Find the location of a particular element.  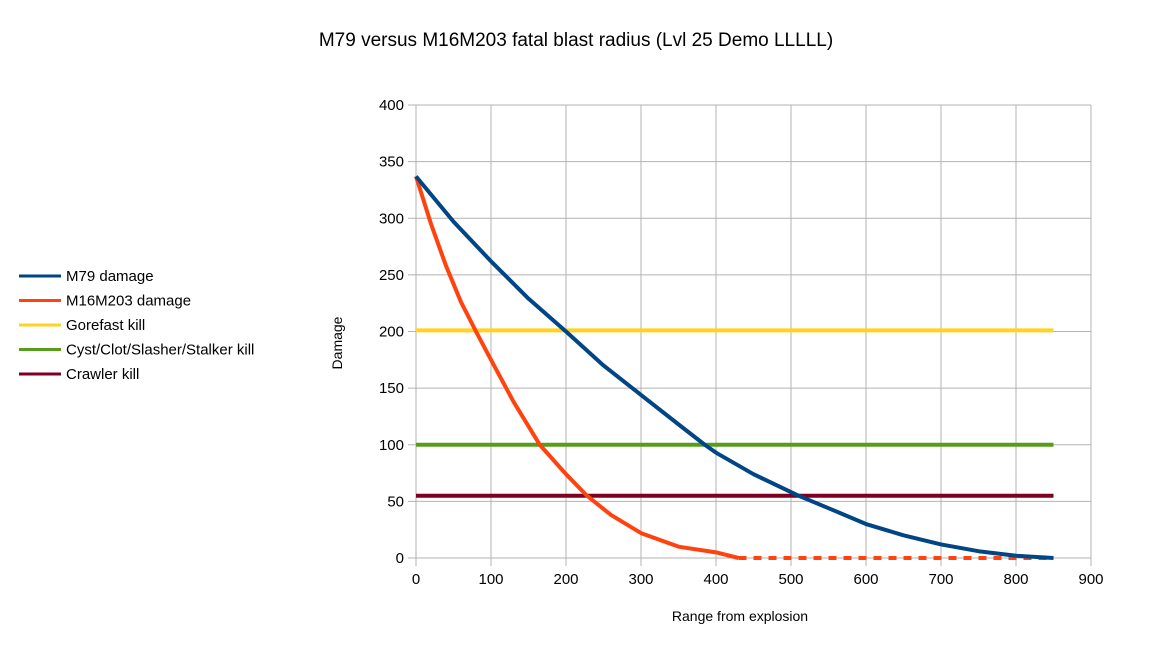

legend-item-cyst-clot-slasher-stalker-kill: Cyst/Clot/Slasher/Stalker kill is located at coordinates (136, 350).